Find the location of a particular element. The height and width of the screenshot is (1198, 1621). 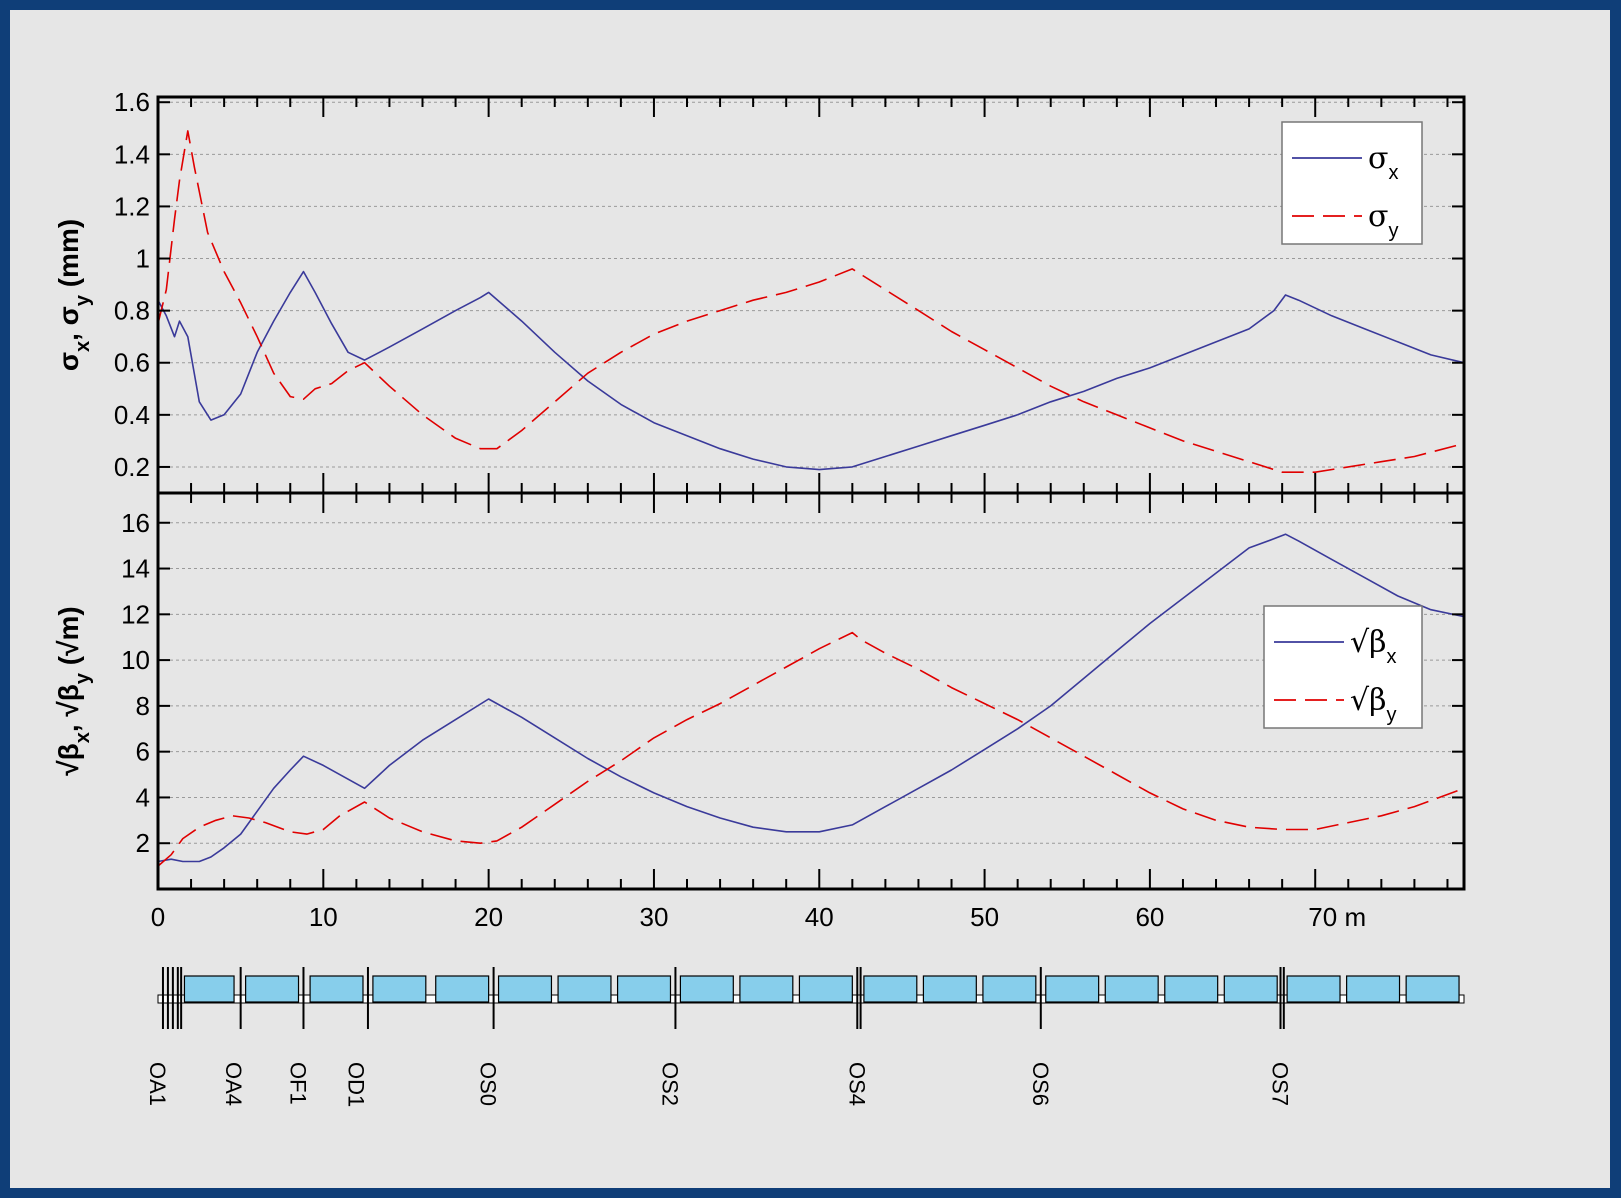

y-tick-label: 1.4 is located at coordinates (132, 154).